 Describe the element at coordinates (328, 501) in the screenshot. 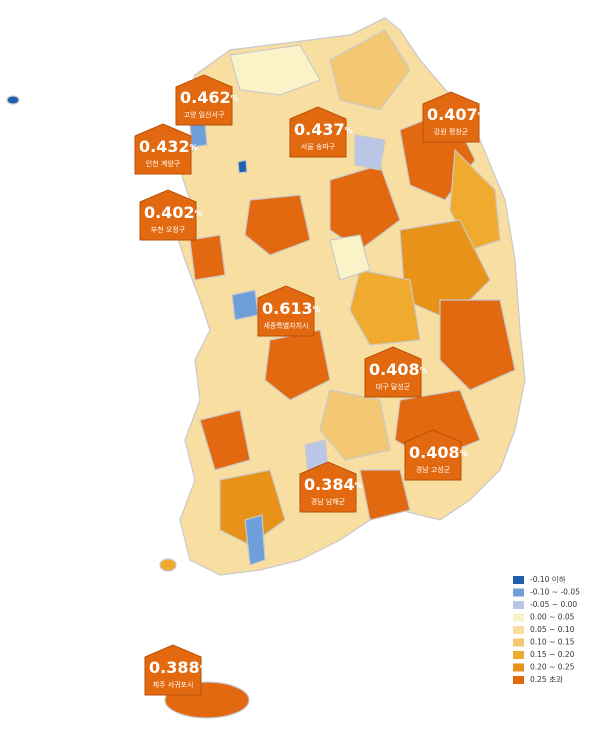

I see `callout-label: 경남 남해군` at that location.